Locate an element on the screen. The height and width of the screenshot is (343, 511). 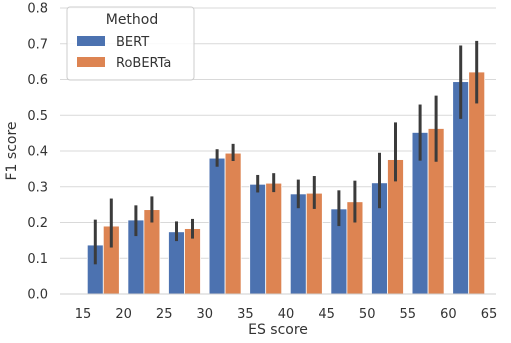
y-axis-ticks: 0.0 0.1 0.2 0.3 0.4 0.5 0.6 0.7 0.8 is located at coordinates (37, 152).